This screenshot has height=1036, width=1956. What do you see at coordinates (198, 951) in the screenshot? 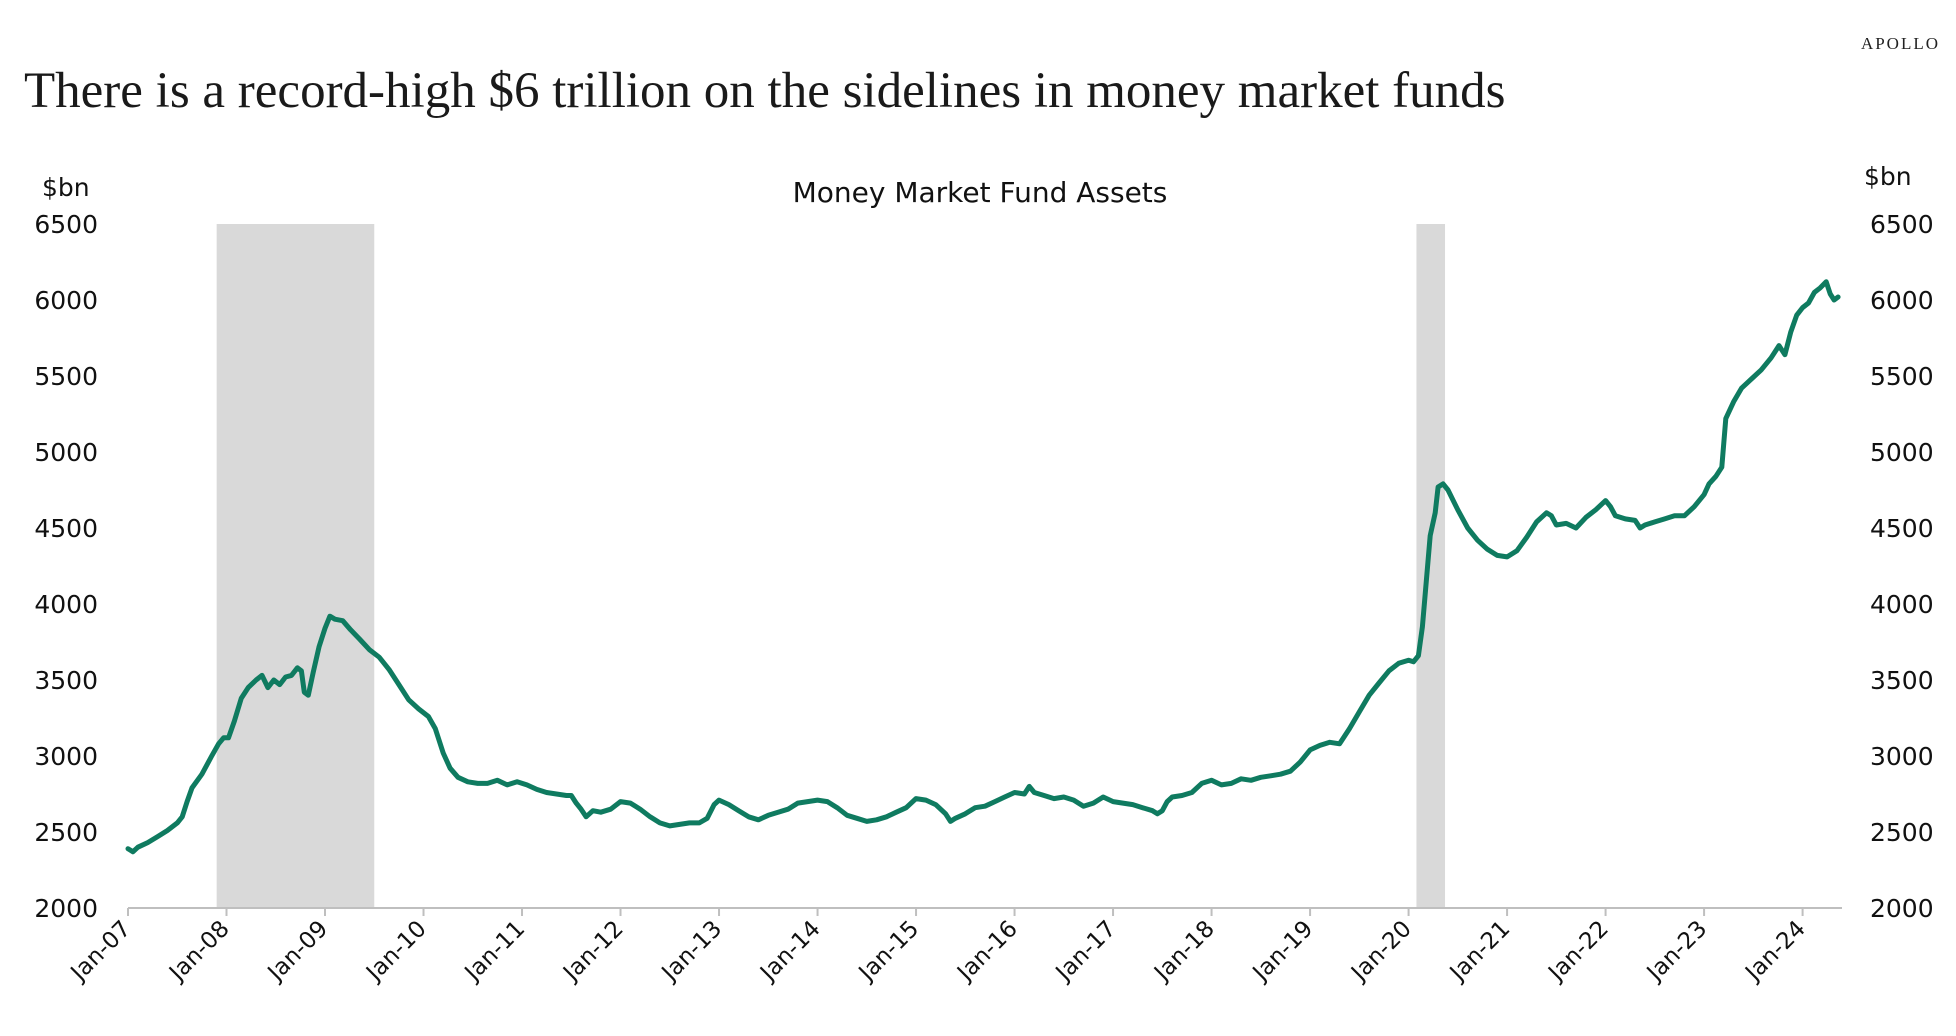
I see `x-tick-label: Jan-08` at bounding box center [198, 951].